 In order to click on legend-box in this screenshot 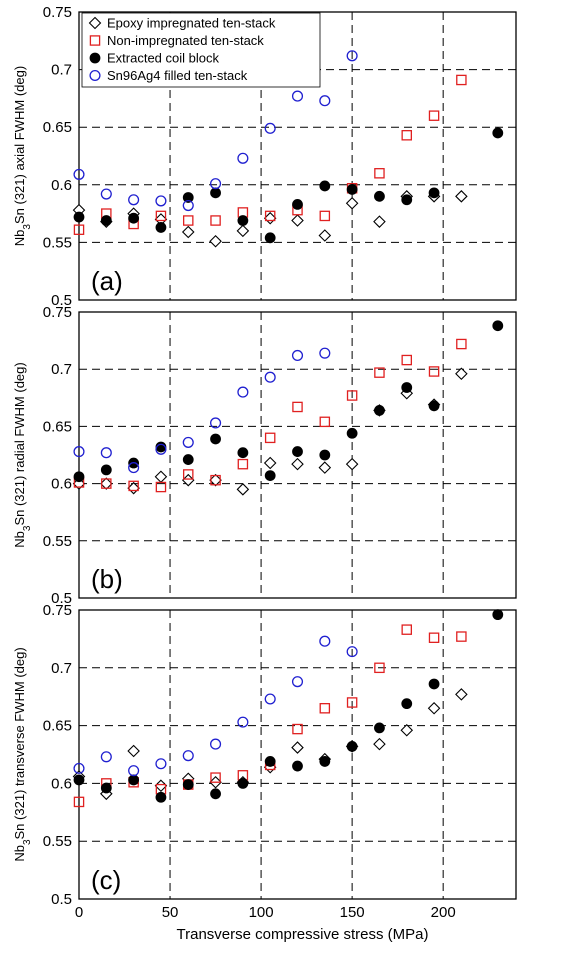, I will do `click(201, 50)`.